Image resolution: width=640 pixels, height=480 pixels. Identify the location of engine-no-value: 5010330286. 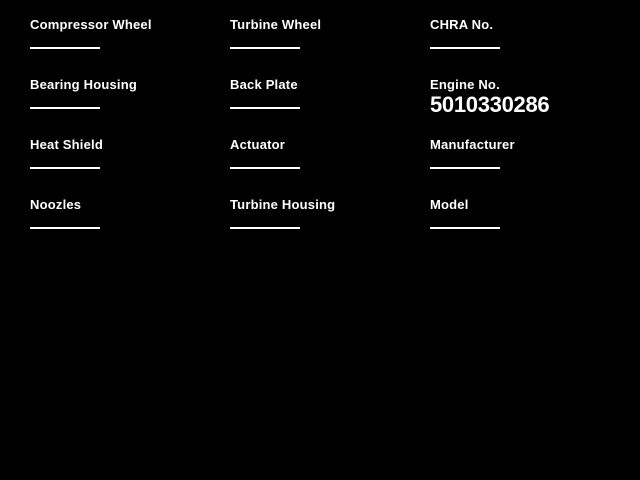
(490, 104).